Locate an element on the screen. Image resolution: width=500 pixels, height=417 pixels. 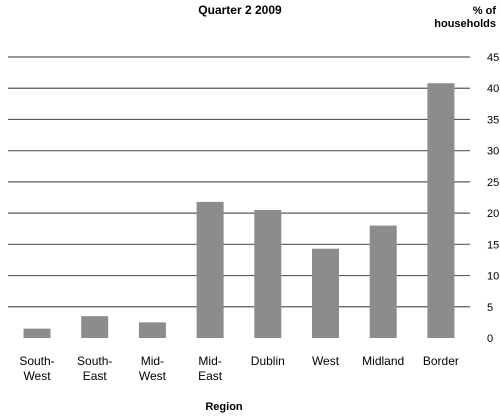
y-axis-label-line: % of is located at coordinates (485, 11).